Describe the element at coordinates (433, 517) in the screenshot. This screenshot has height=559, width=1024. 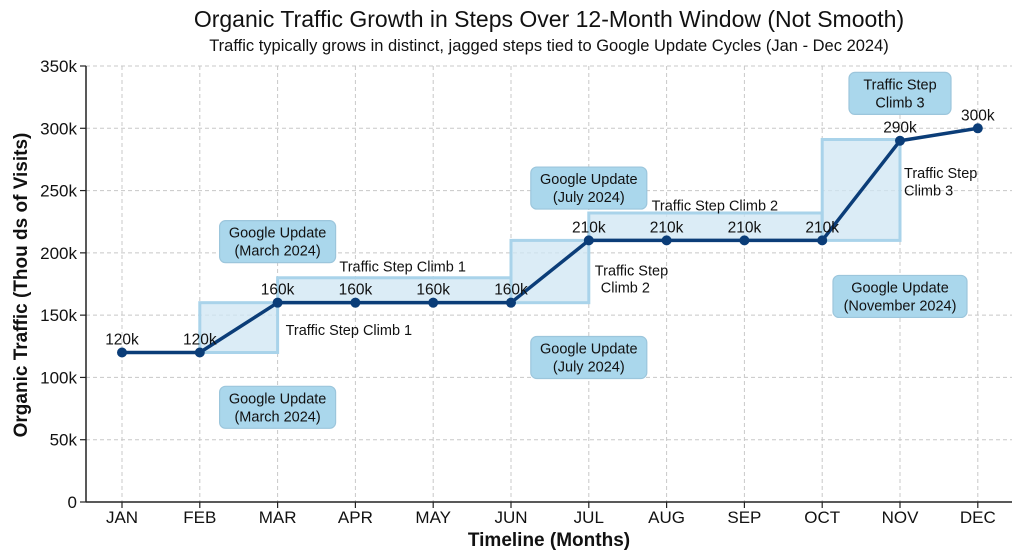
I see `x-tick-label: MAY` at that location.